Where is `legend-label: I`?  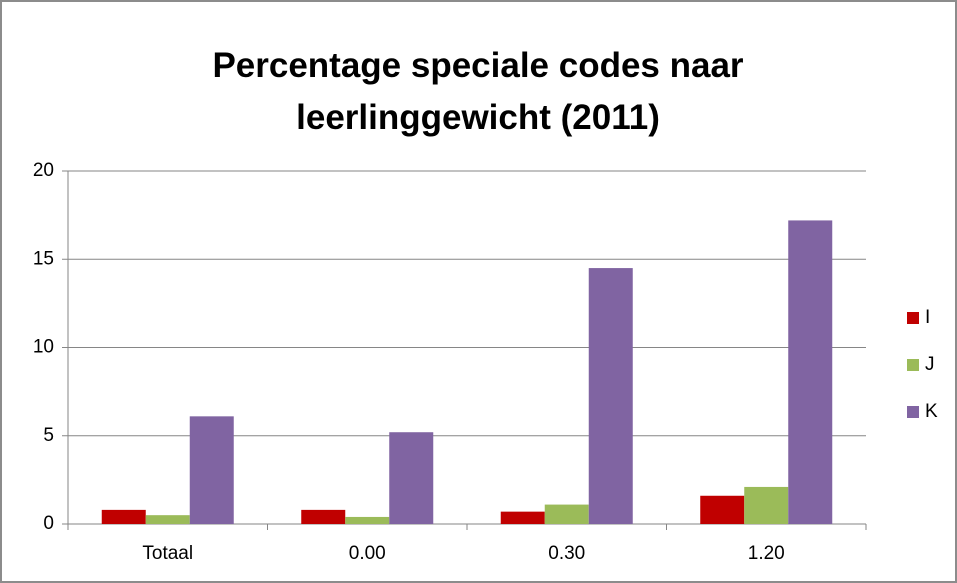
legend-label: I is located at coordinates (927, 317).